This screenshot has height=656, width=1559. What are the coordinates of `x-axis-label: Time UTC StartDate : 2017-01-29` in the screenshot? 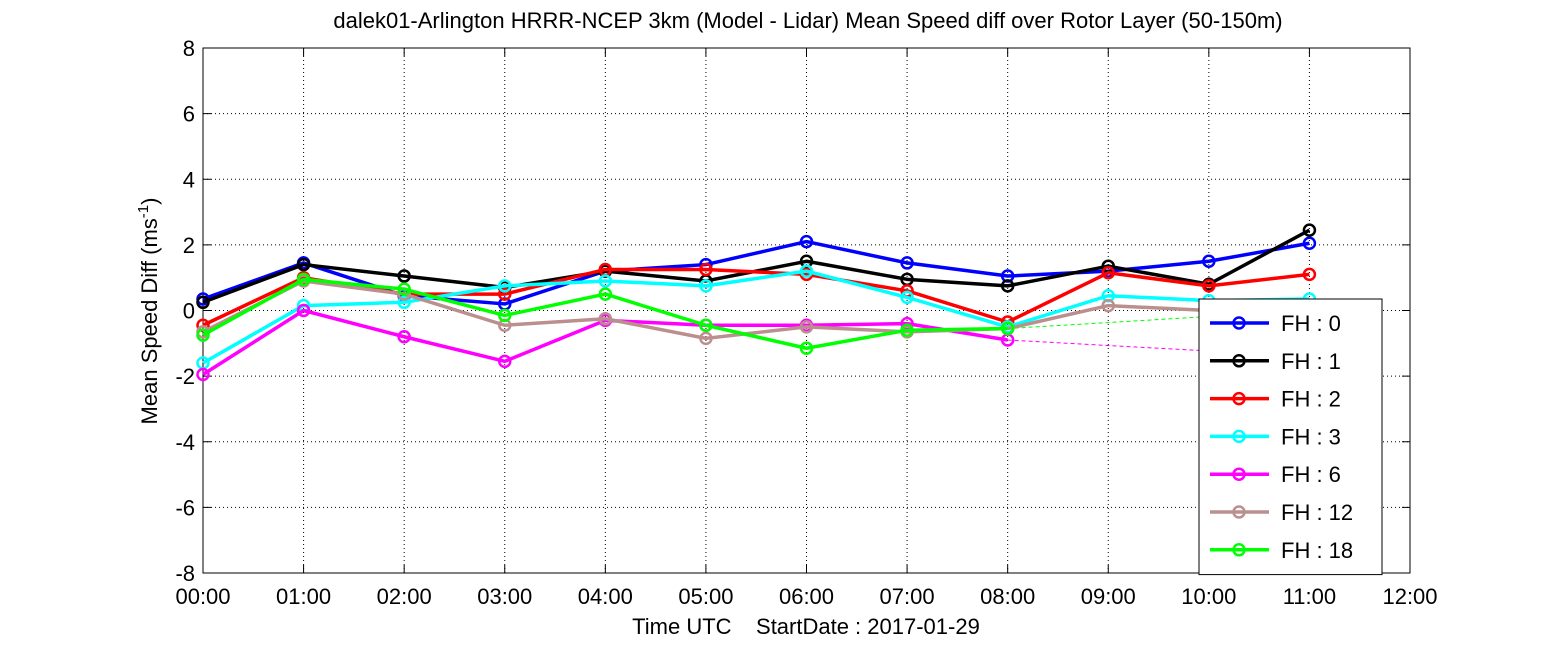 It's located at (806, 626).